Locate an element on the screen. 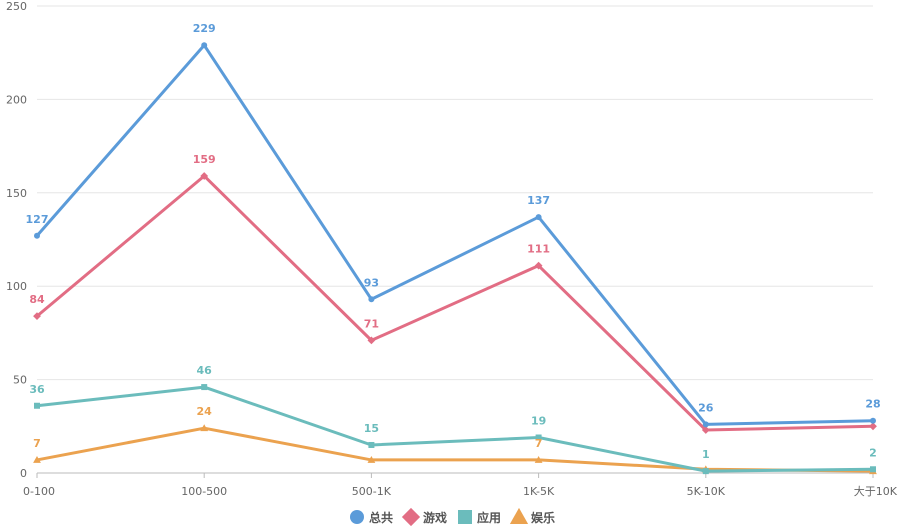 This screenshot has width=905, height=528. data-label: 26 is located at coordinates (706, 407).